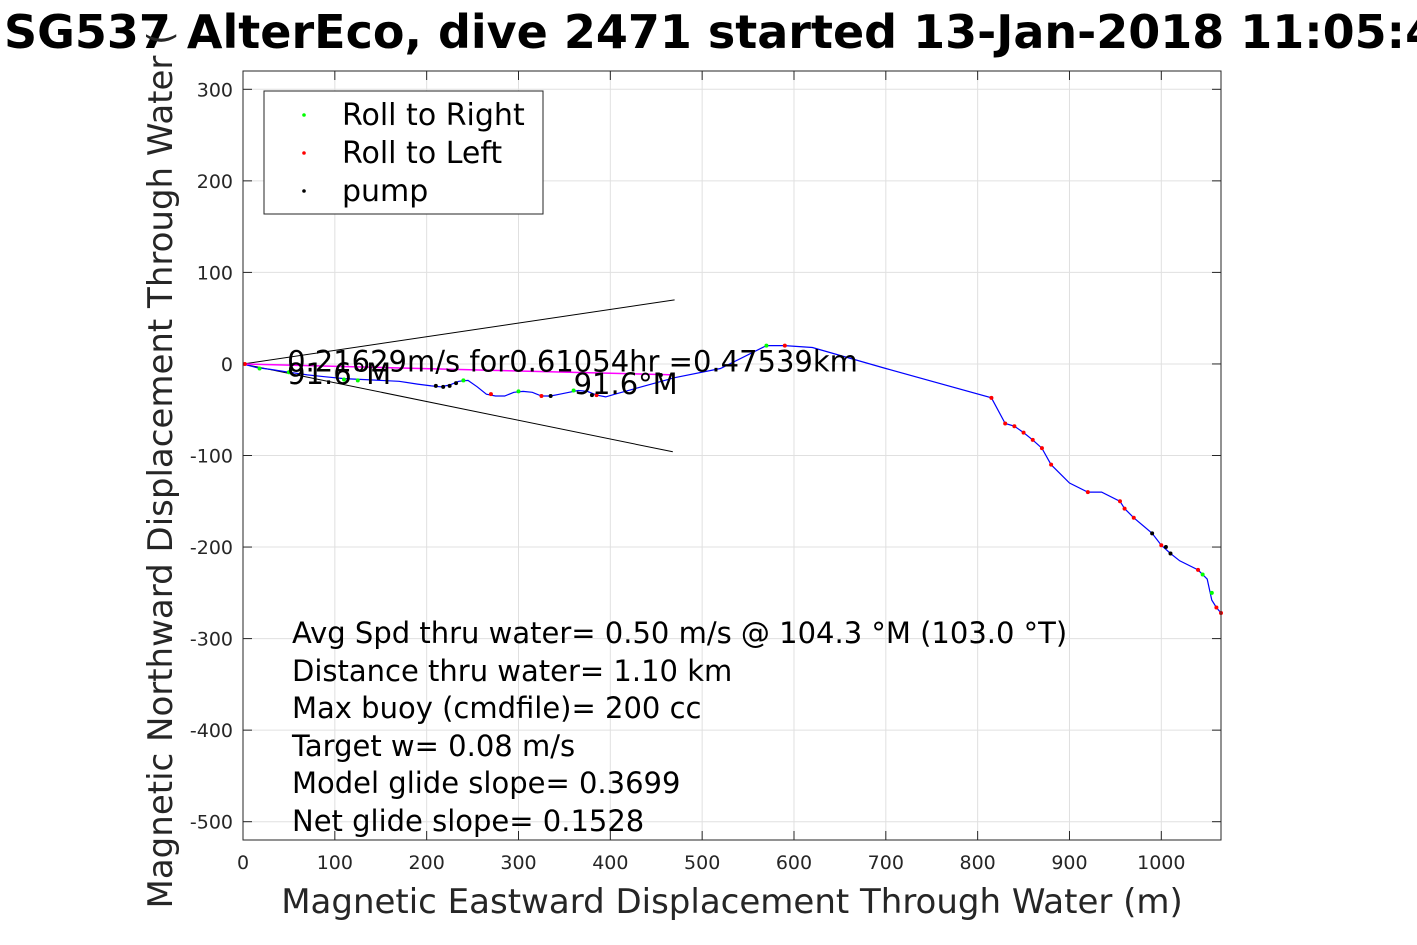  What do you see at coordinates (243, 863) in the screenshot?
I see `x-tick-label: 0` at bounding box center [243, 863].